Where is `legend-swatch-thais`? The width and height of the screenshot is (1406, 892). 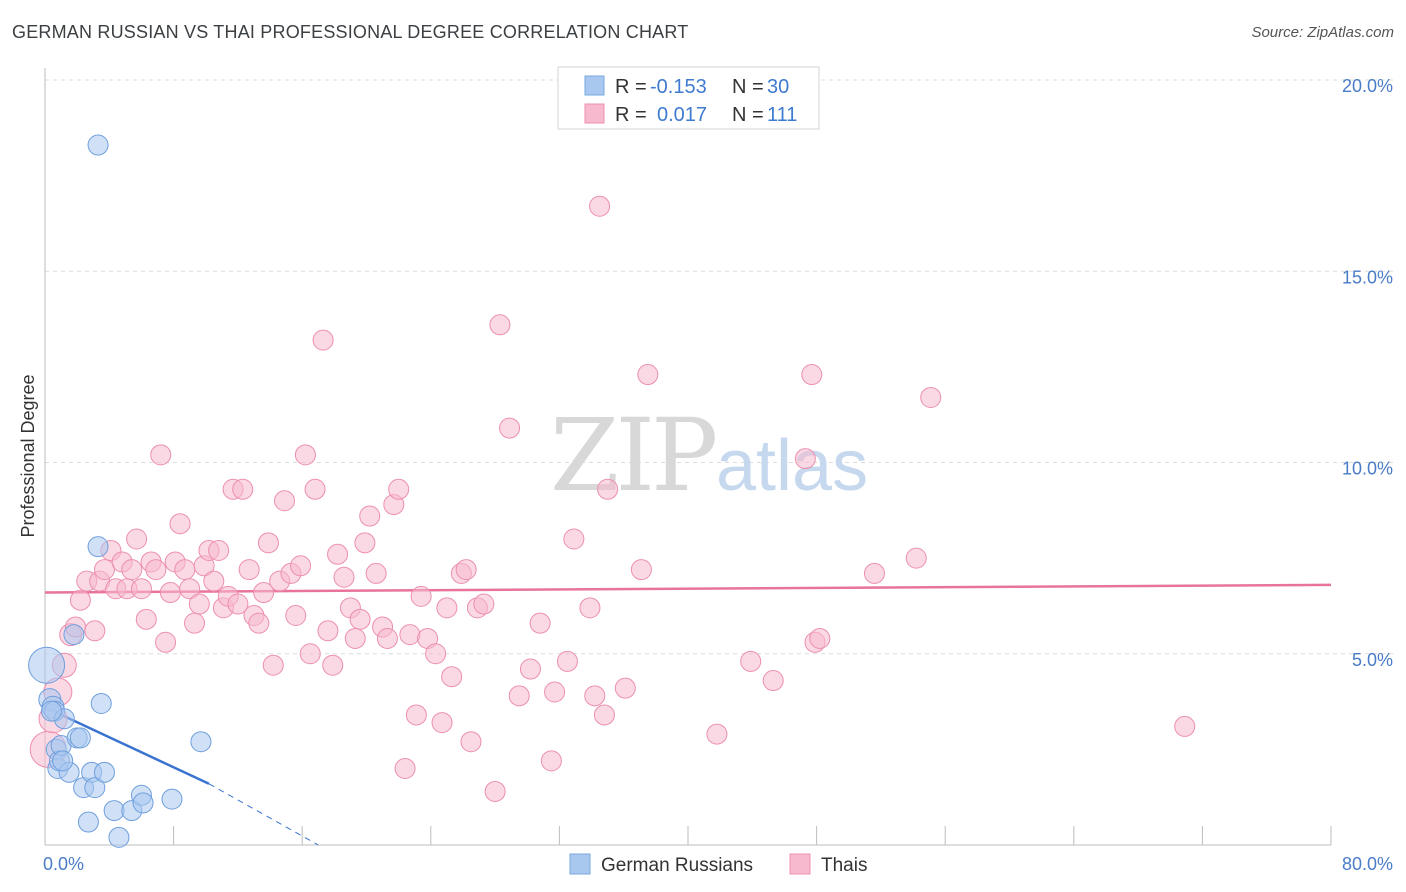
legend-swatch-thais is located at coordinates (594, 113).